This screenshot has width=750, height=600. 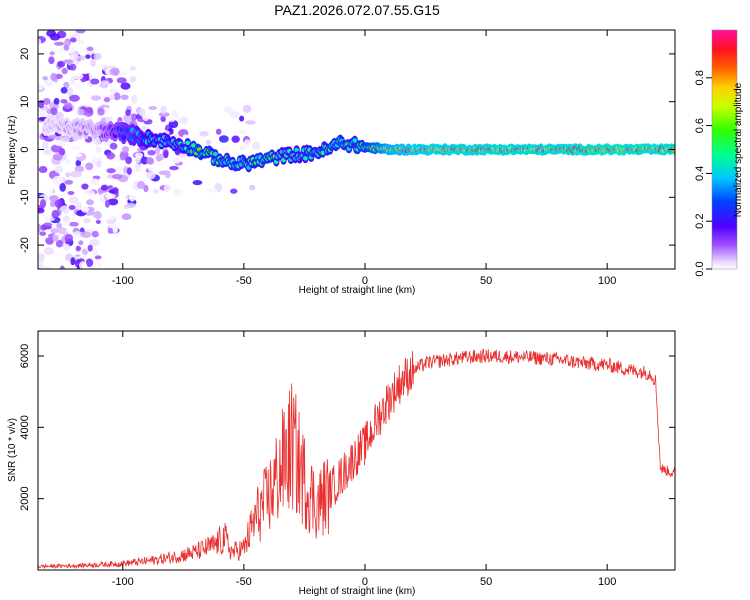 I want to click on snr-y-label: SNR (10 * v/v), so click(x=12, y=450).